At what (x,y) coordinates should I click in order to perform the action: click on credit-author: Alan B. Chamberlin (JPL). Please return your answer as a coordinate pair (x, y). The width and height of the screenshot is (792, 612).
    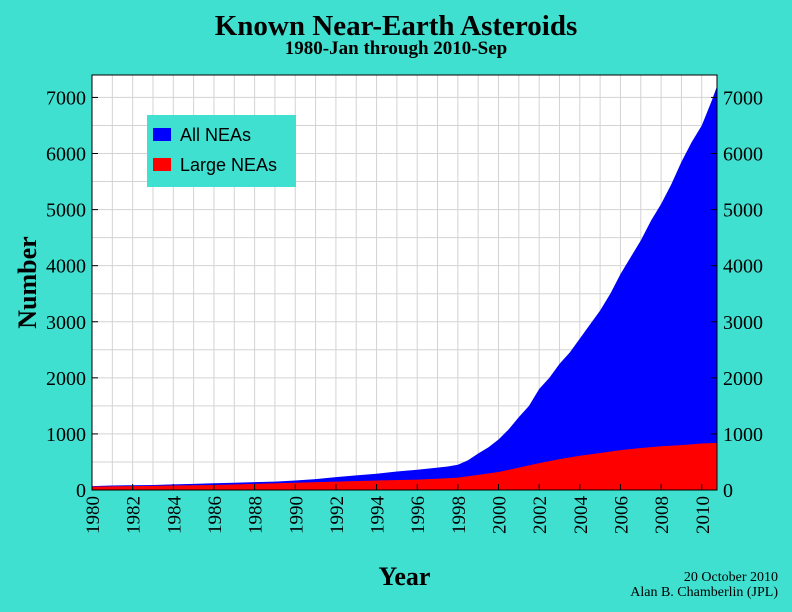
    Looking at the image, I should click on (704, 592).